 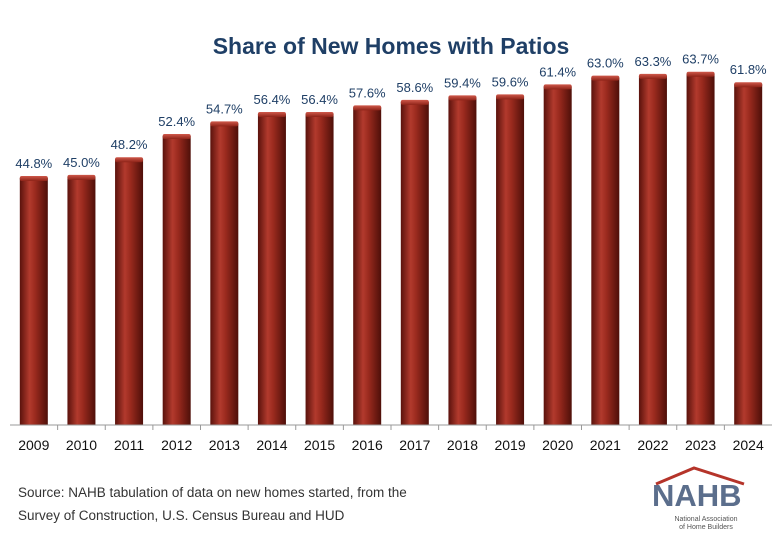 What do you see at coordinates (748, 255) in the screenshot?
I see `bar-2024` at bounding box center [748, 255].